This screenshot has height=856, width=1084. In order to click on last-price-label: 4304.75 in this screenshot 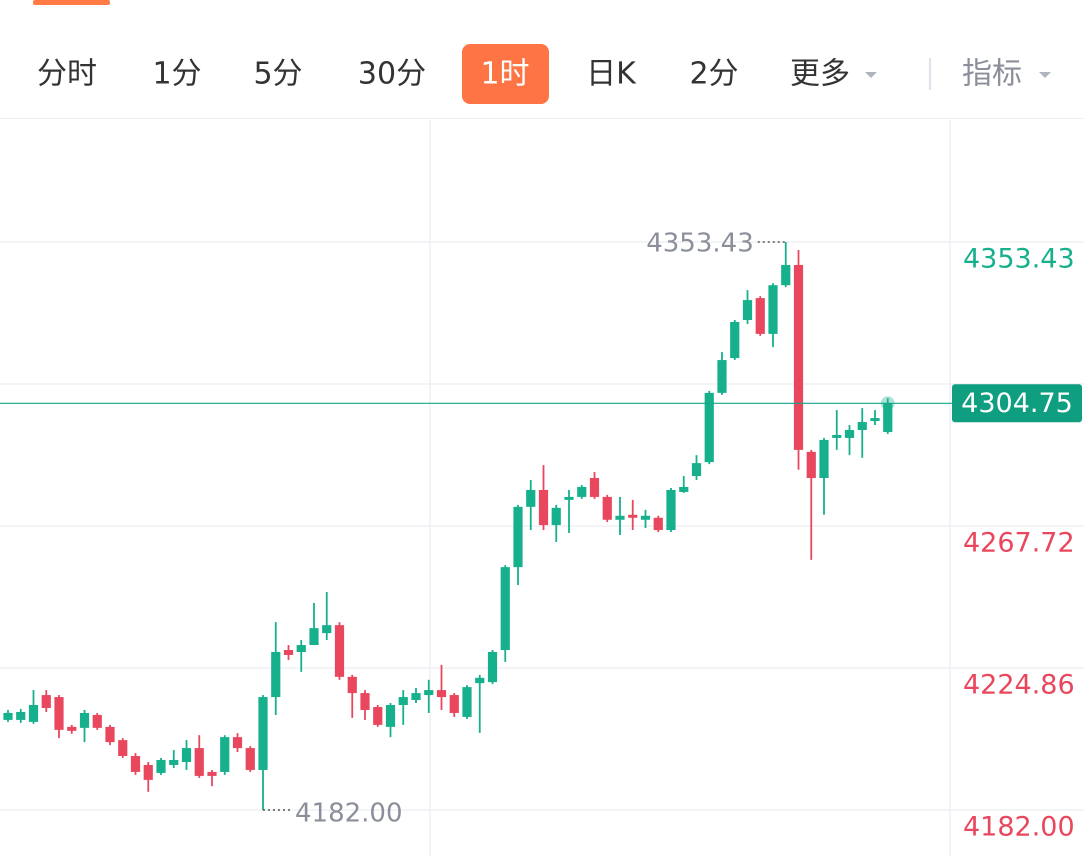, I will do `click(1017, 403)`.